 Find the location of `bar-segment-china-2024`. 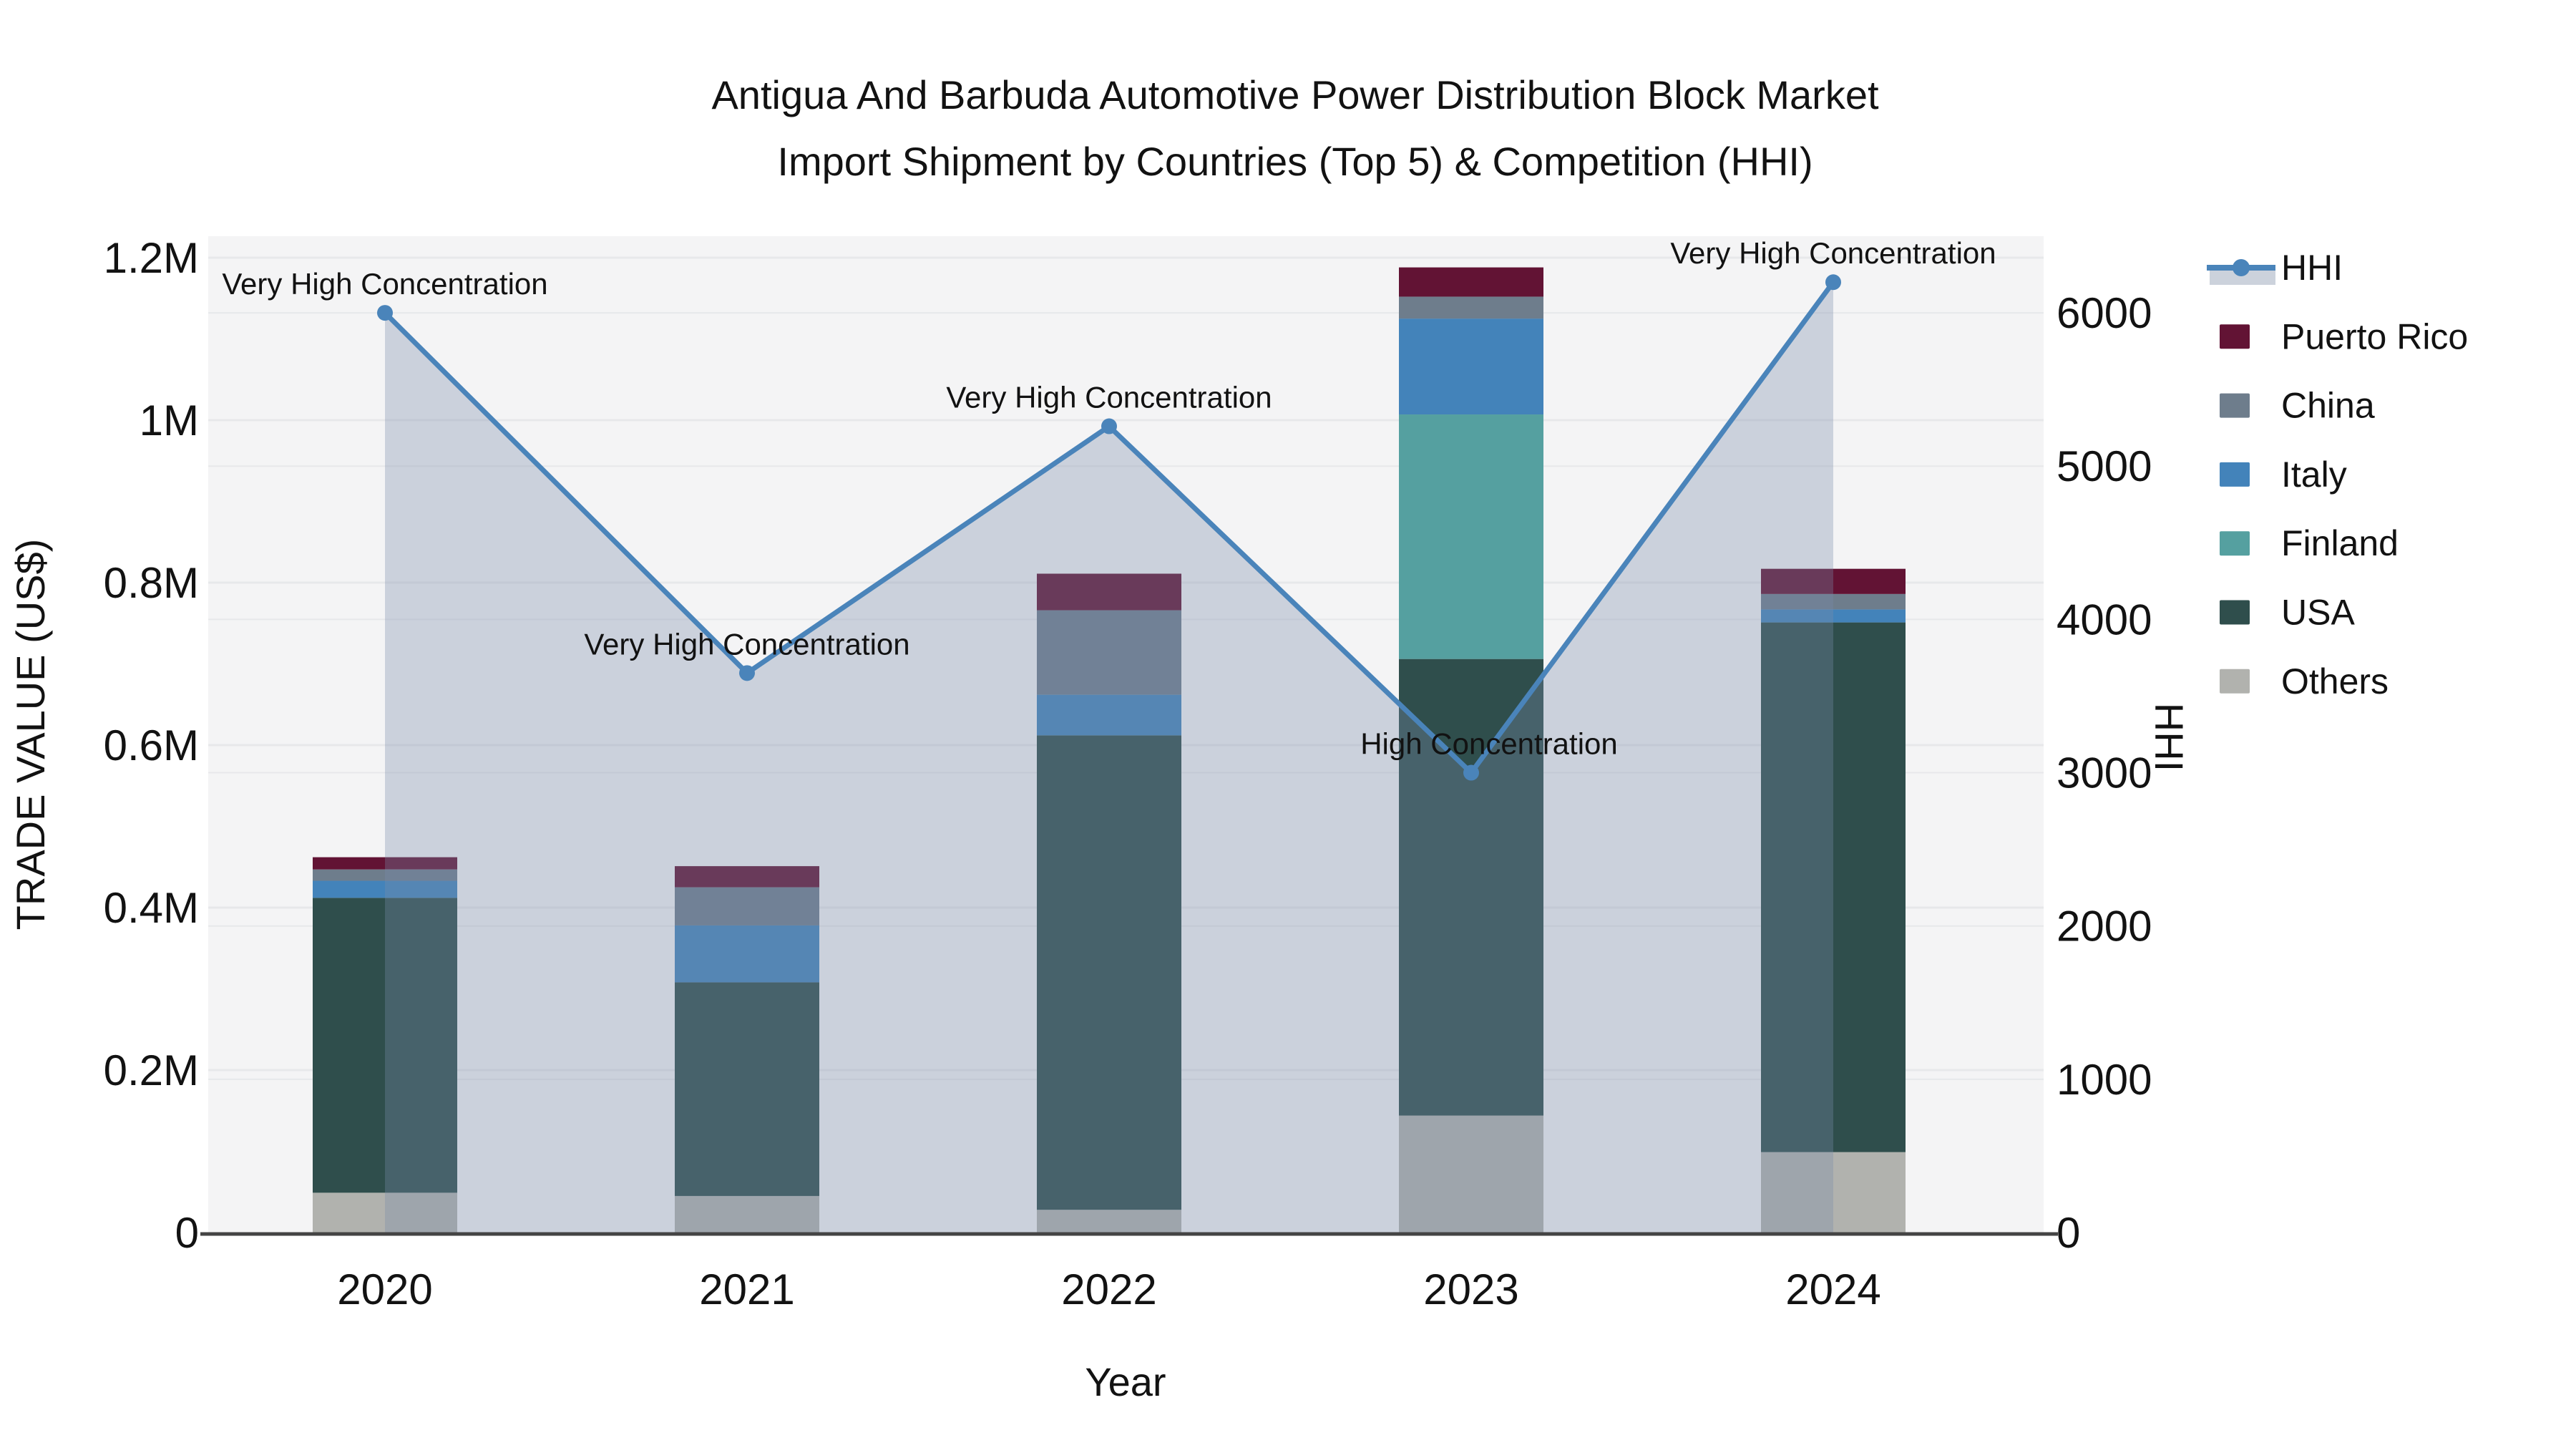

bar-segment-china-2024 is located at coordinates (1833, 601).